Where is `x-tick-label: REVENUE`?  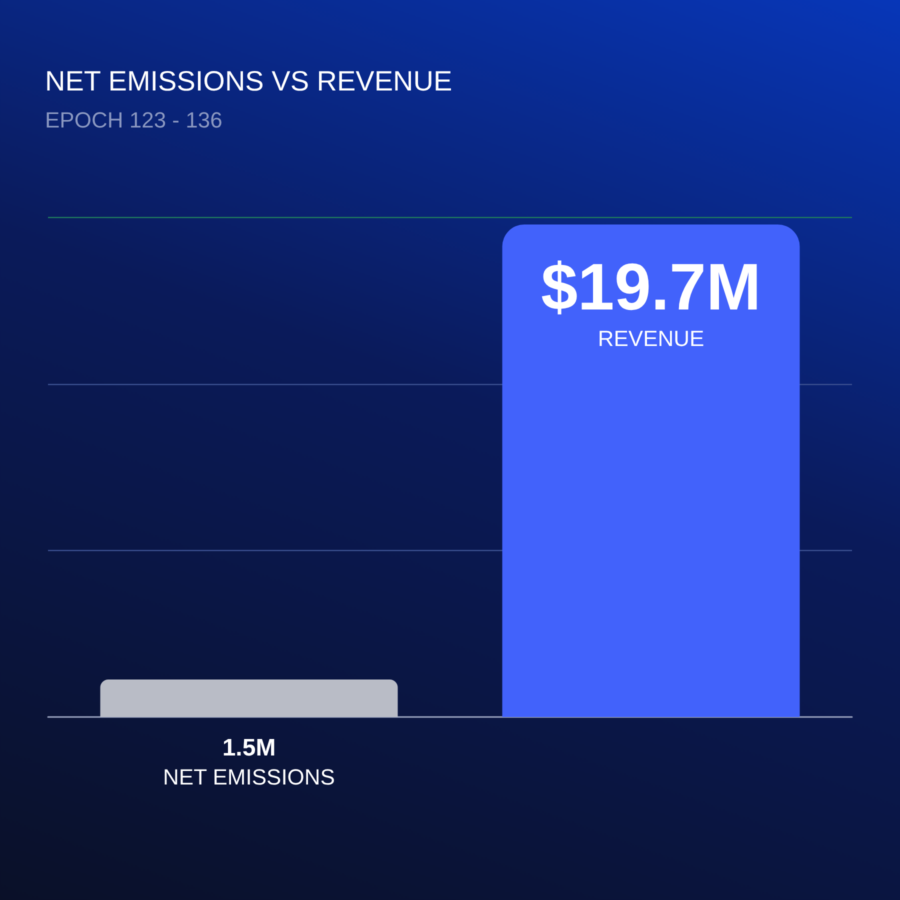 x-tick-label: REVENUE is located at coordinates (651, 338).